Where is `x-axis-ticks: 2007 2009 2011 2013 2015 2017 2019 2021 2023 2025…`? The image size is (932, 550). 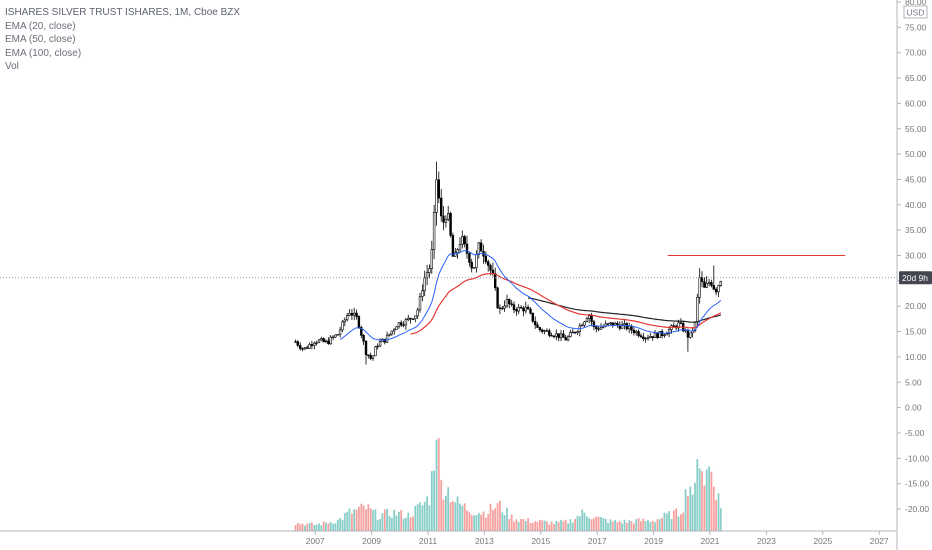 x-axis-ticks: 2007 2009 2011 2013 2015 2017 2019 2021 2023 2025… is located at coordinates (597, 538).